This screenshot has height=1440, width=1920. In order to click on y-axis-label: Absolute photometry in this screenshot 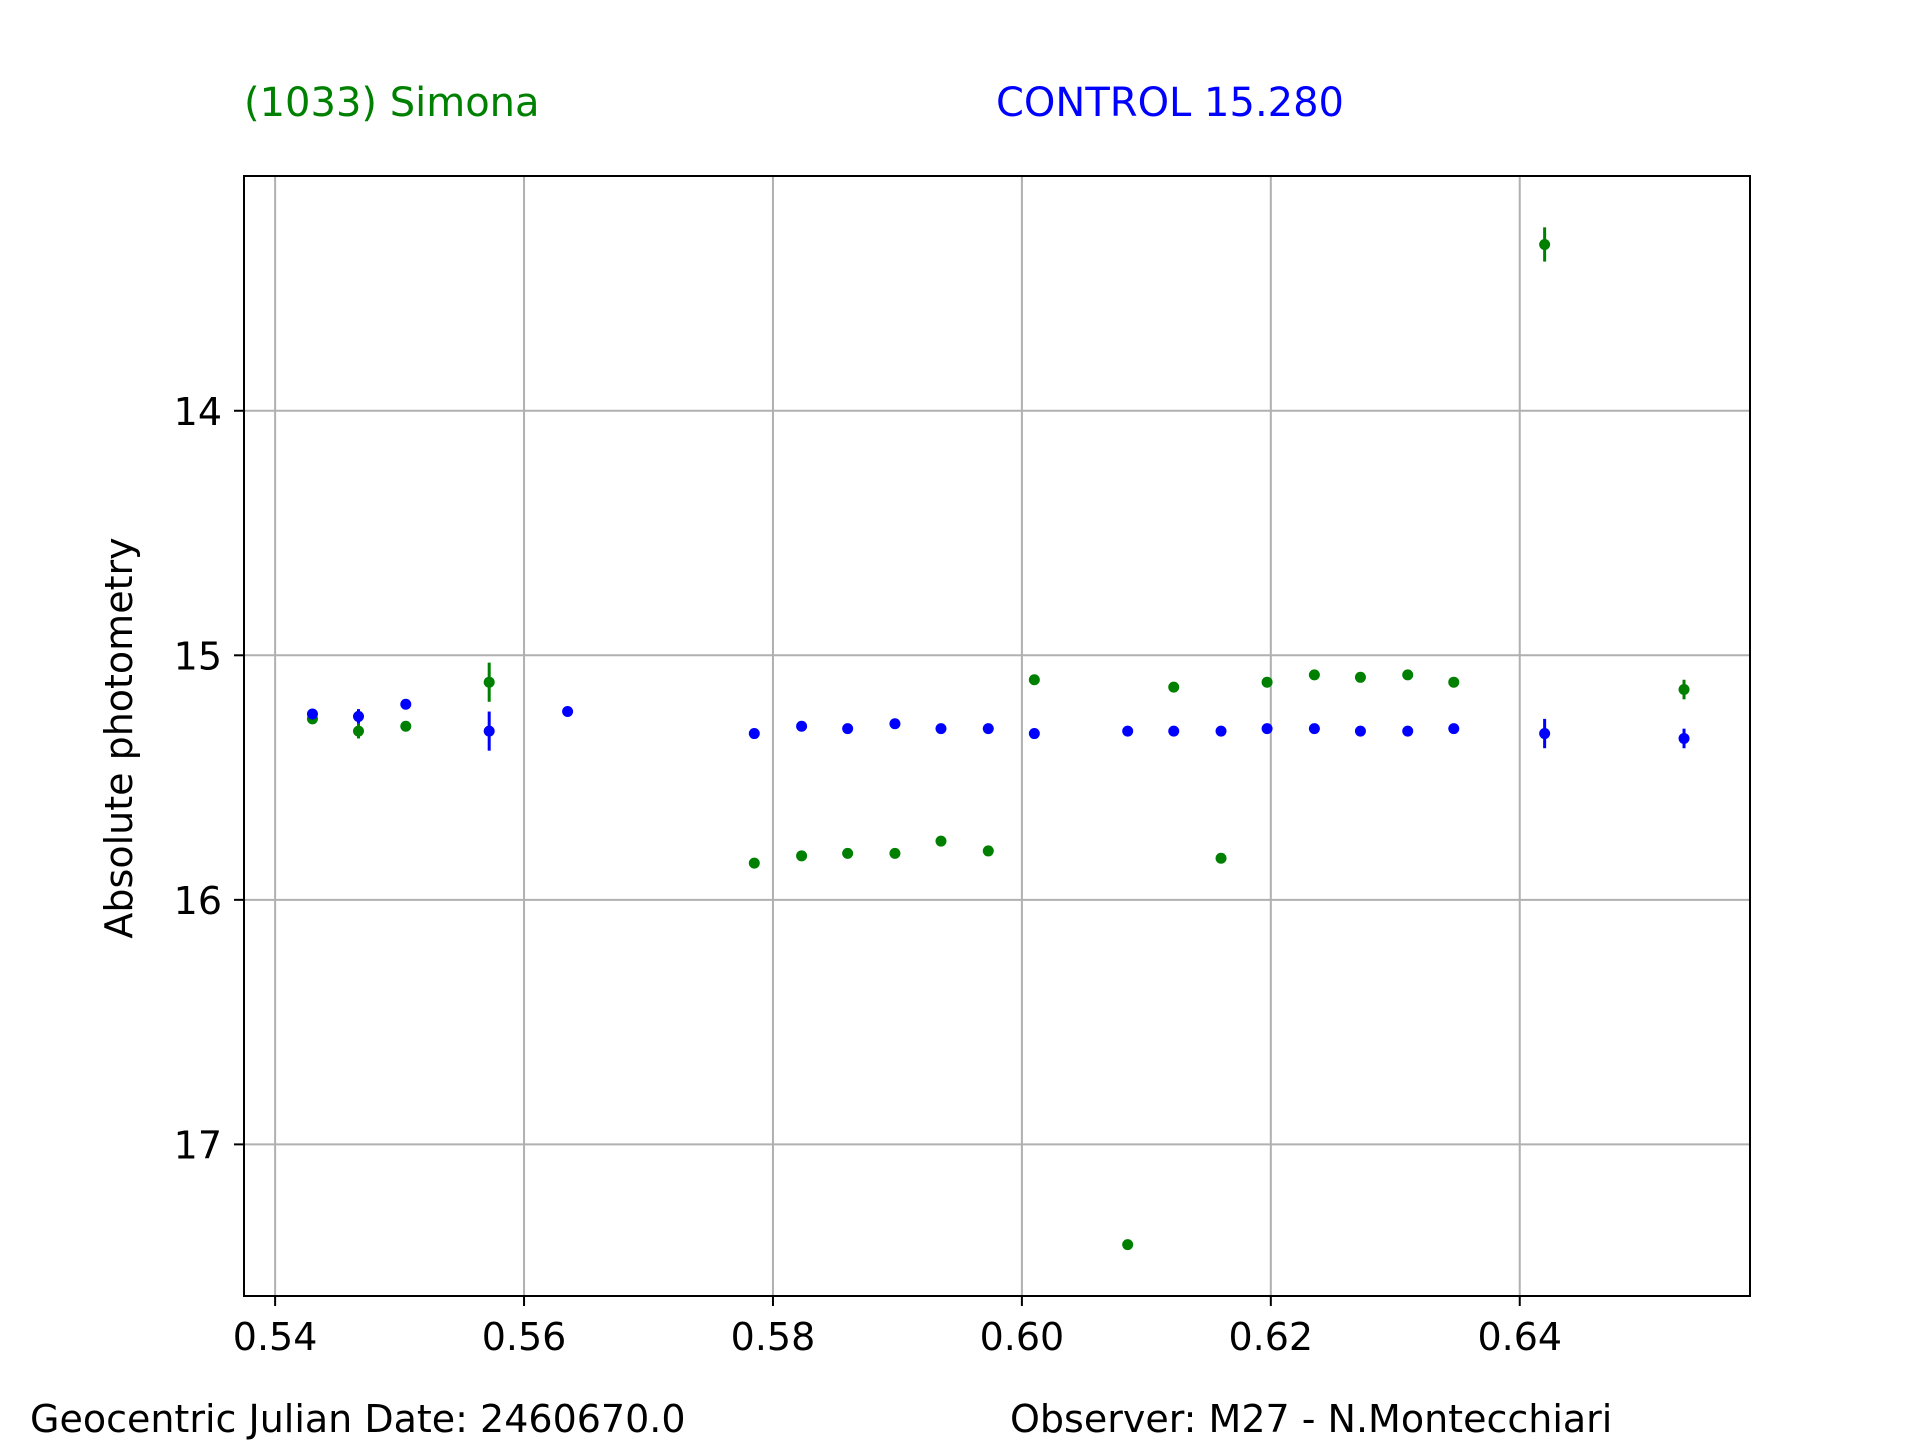, I will do `click(119, 737)`.